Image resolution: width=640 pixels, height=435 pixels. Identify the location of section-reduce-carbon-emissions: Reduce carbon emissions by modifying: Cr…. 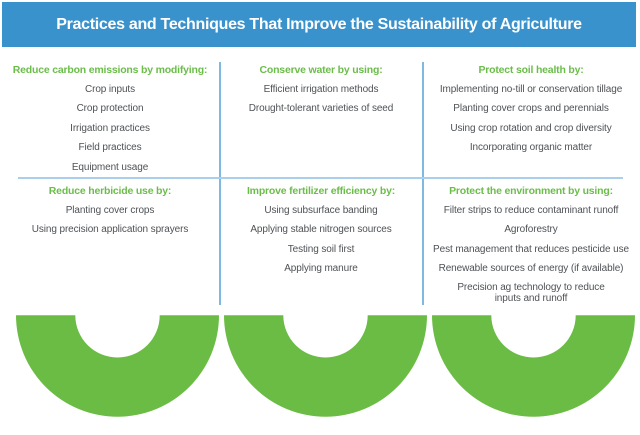
(110, 118).